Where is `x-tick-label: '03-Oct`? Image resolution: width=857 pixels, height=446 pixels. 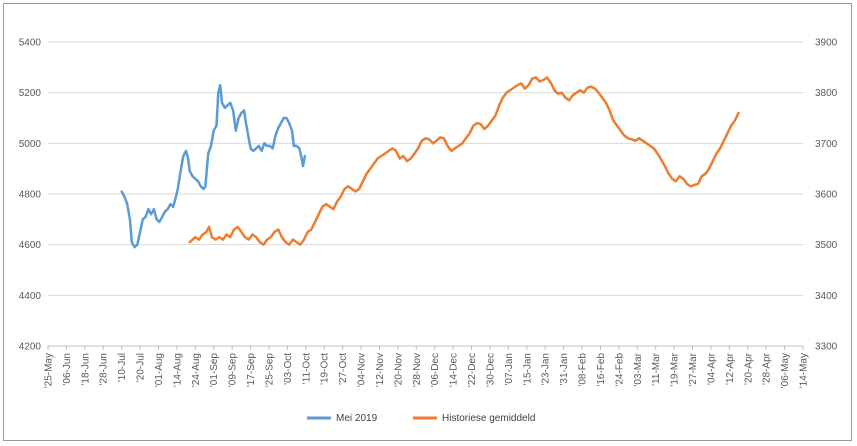 x-tick-label: '03-Oct is located at coordinates (288, 369).